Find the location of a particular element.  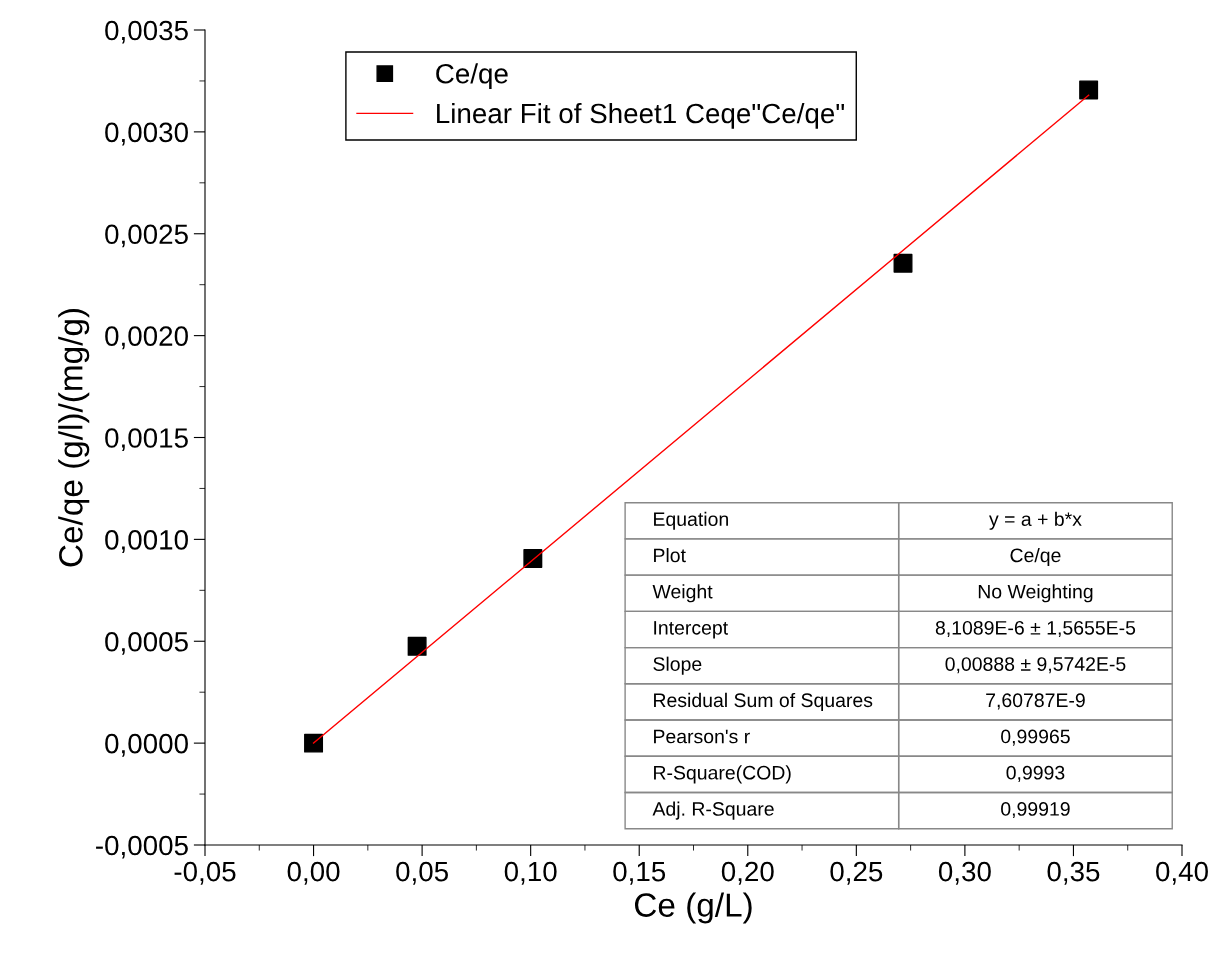

x-tick-label: 0,15 is located at coordinates (639, 873).